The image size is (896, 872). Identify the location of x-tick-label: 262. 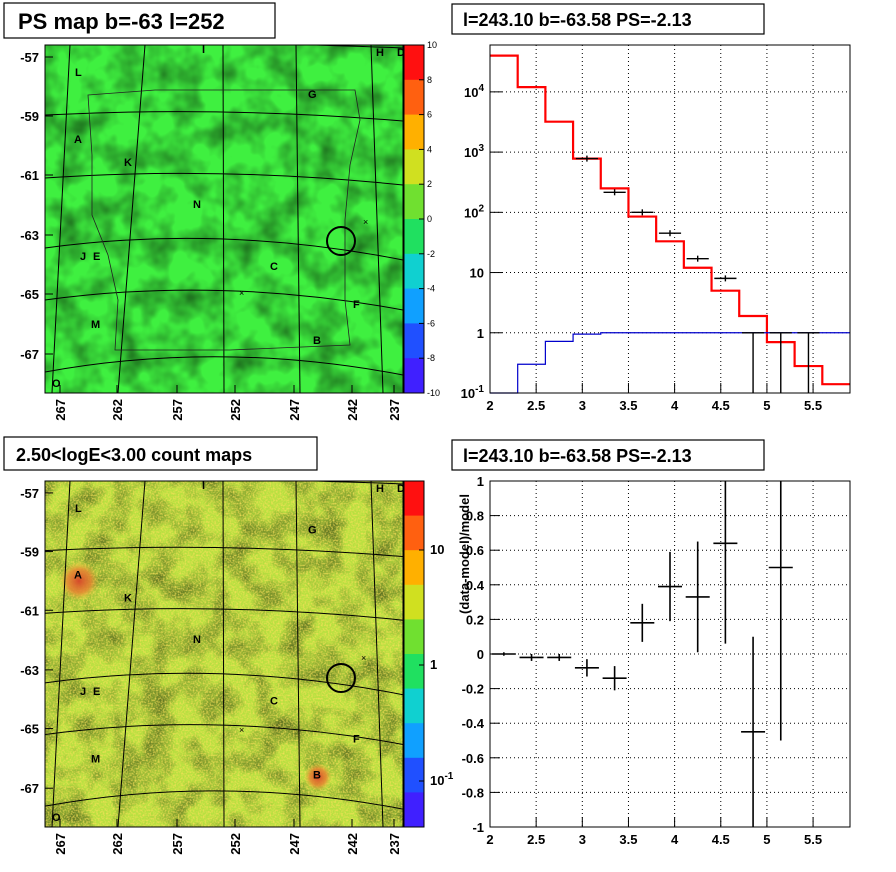
(117, 410).